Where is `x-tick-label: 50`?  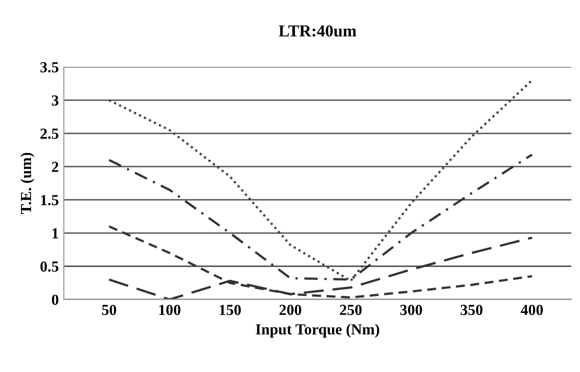
x-tick-label: 50 is located at coordinates (109, 310).